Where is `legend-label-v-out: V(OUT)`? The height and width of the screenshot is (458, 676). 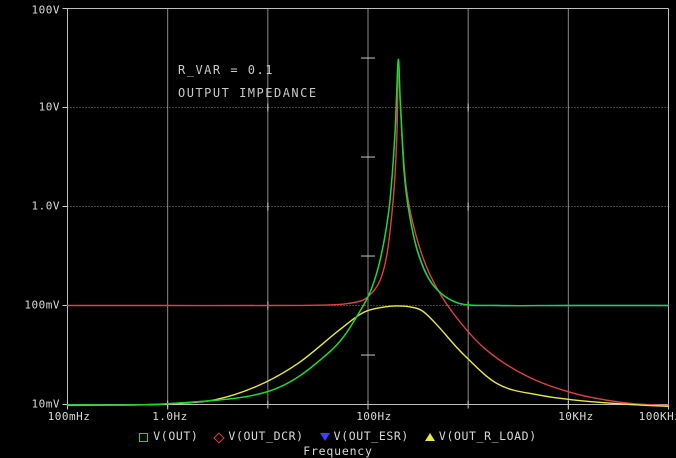
legend-label-v-out: V(OUT) is located at coordinates (176, 436).